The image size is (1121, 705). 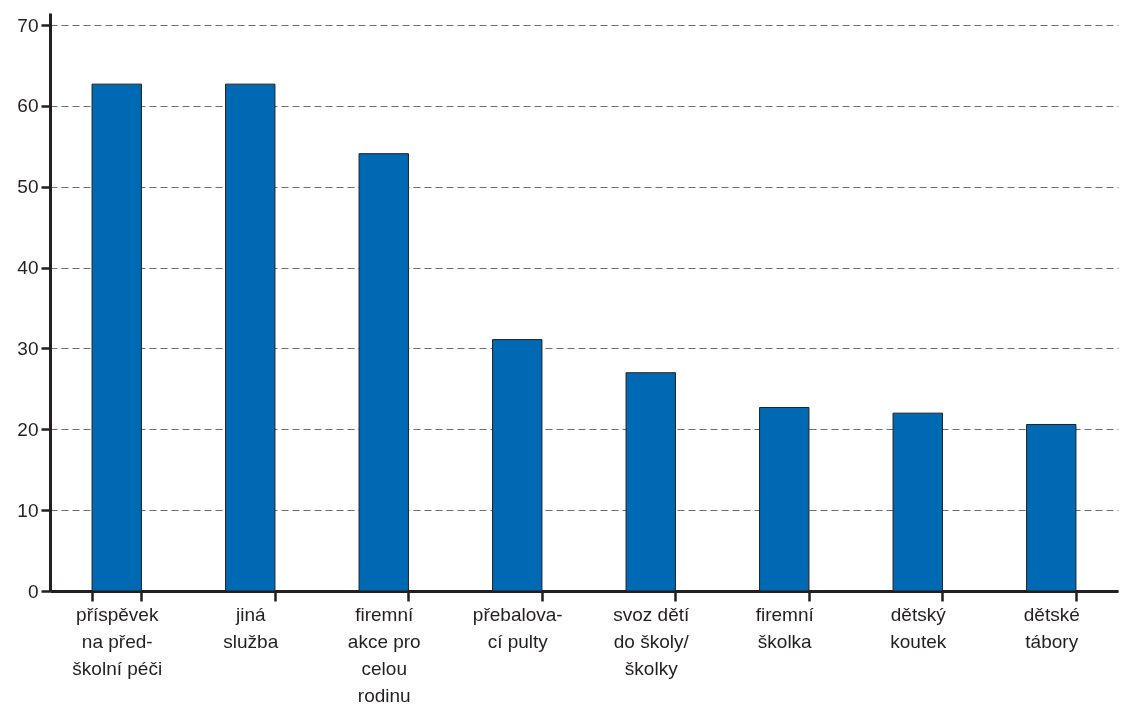 I want to click on y-tick-label: 70, so click(x=28, y=25).